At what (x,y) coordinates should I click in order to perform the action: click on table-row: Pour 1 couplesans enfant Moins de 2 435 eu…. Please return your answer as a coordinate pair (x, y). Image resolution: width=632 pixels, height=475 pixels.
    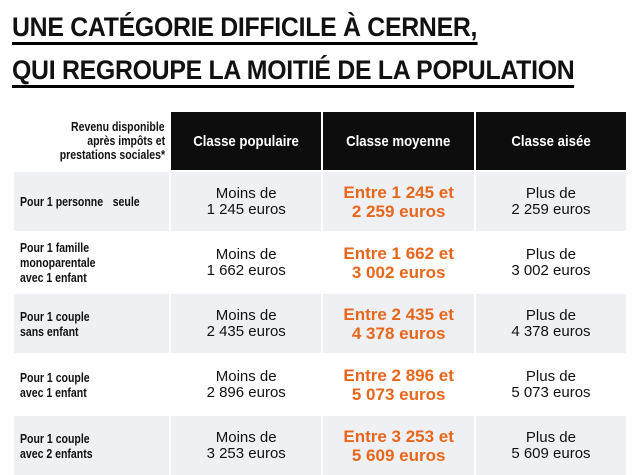
    Looking at the image, I should click on (320, 322).